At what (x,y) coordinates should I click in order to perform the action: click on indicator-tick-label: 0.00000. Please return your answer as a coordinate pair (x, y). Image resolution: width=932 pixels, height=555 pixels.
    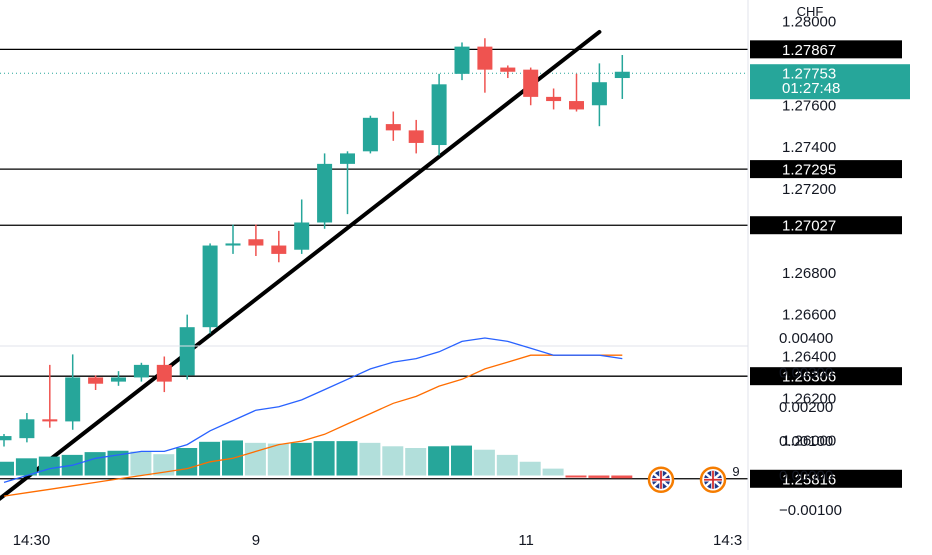
    Looking at the image, I should click on (806, 476).